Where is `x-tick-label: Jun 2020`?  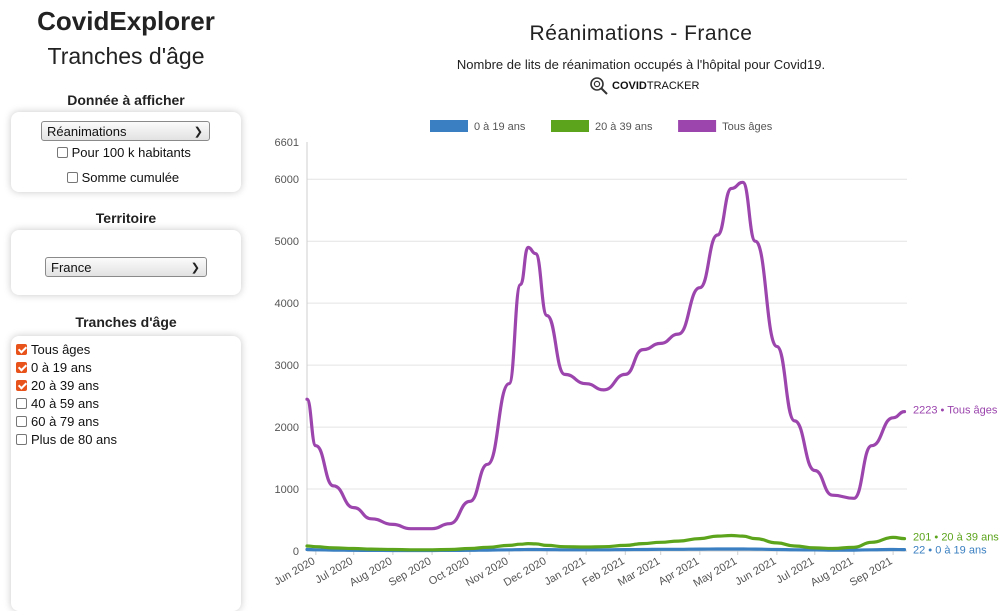
x-tick-label: Jun 2020 is located at coordinates (294, 571).